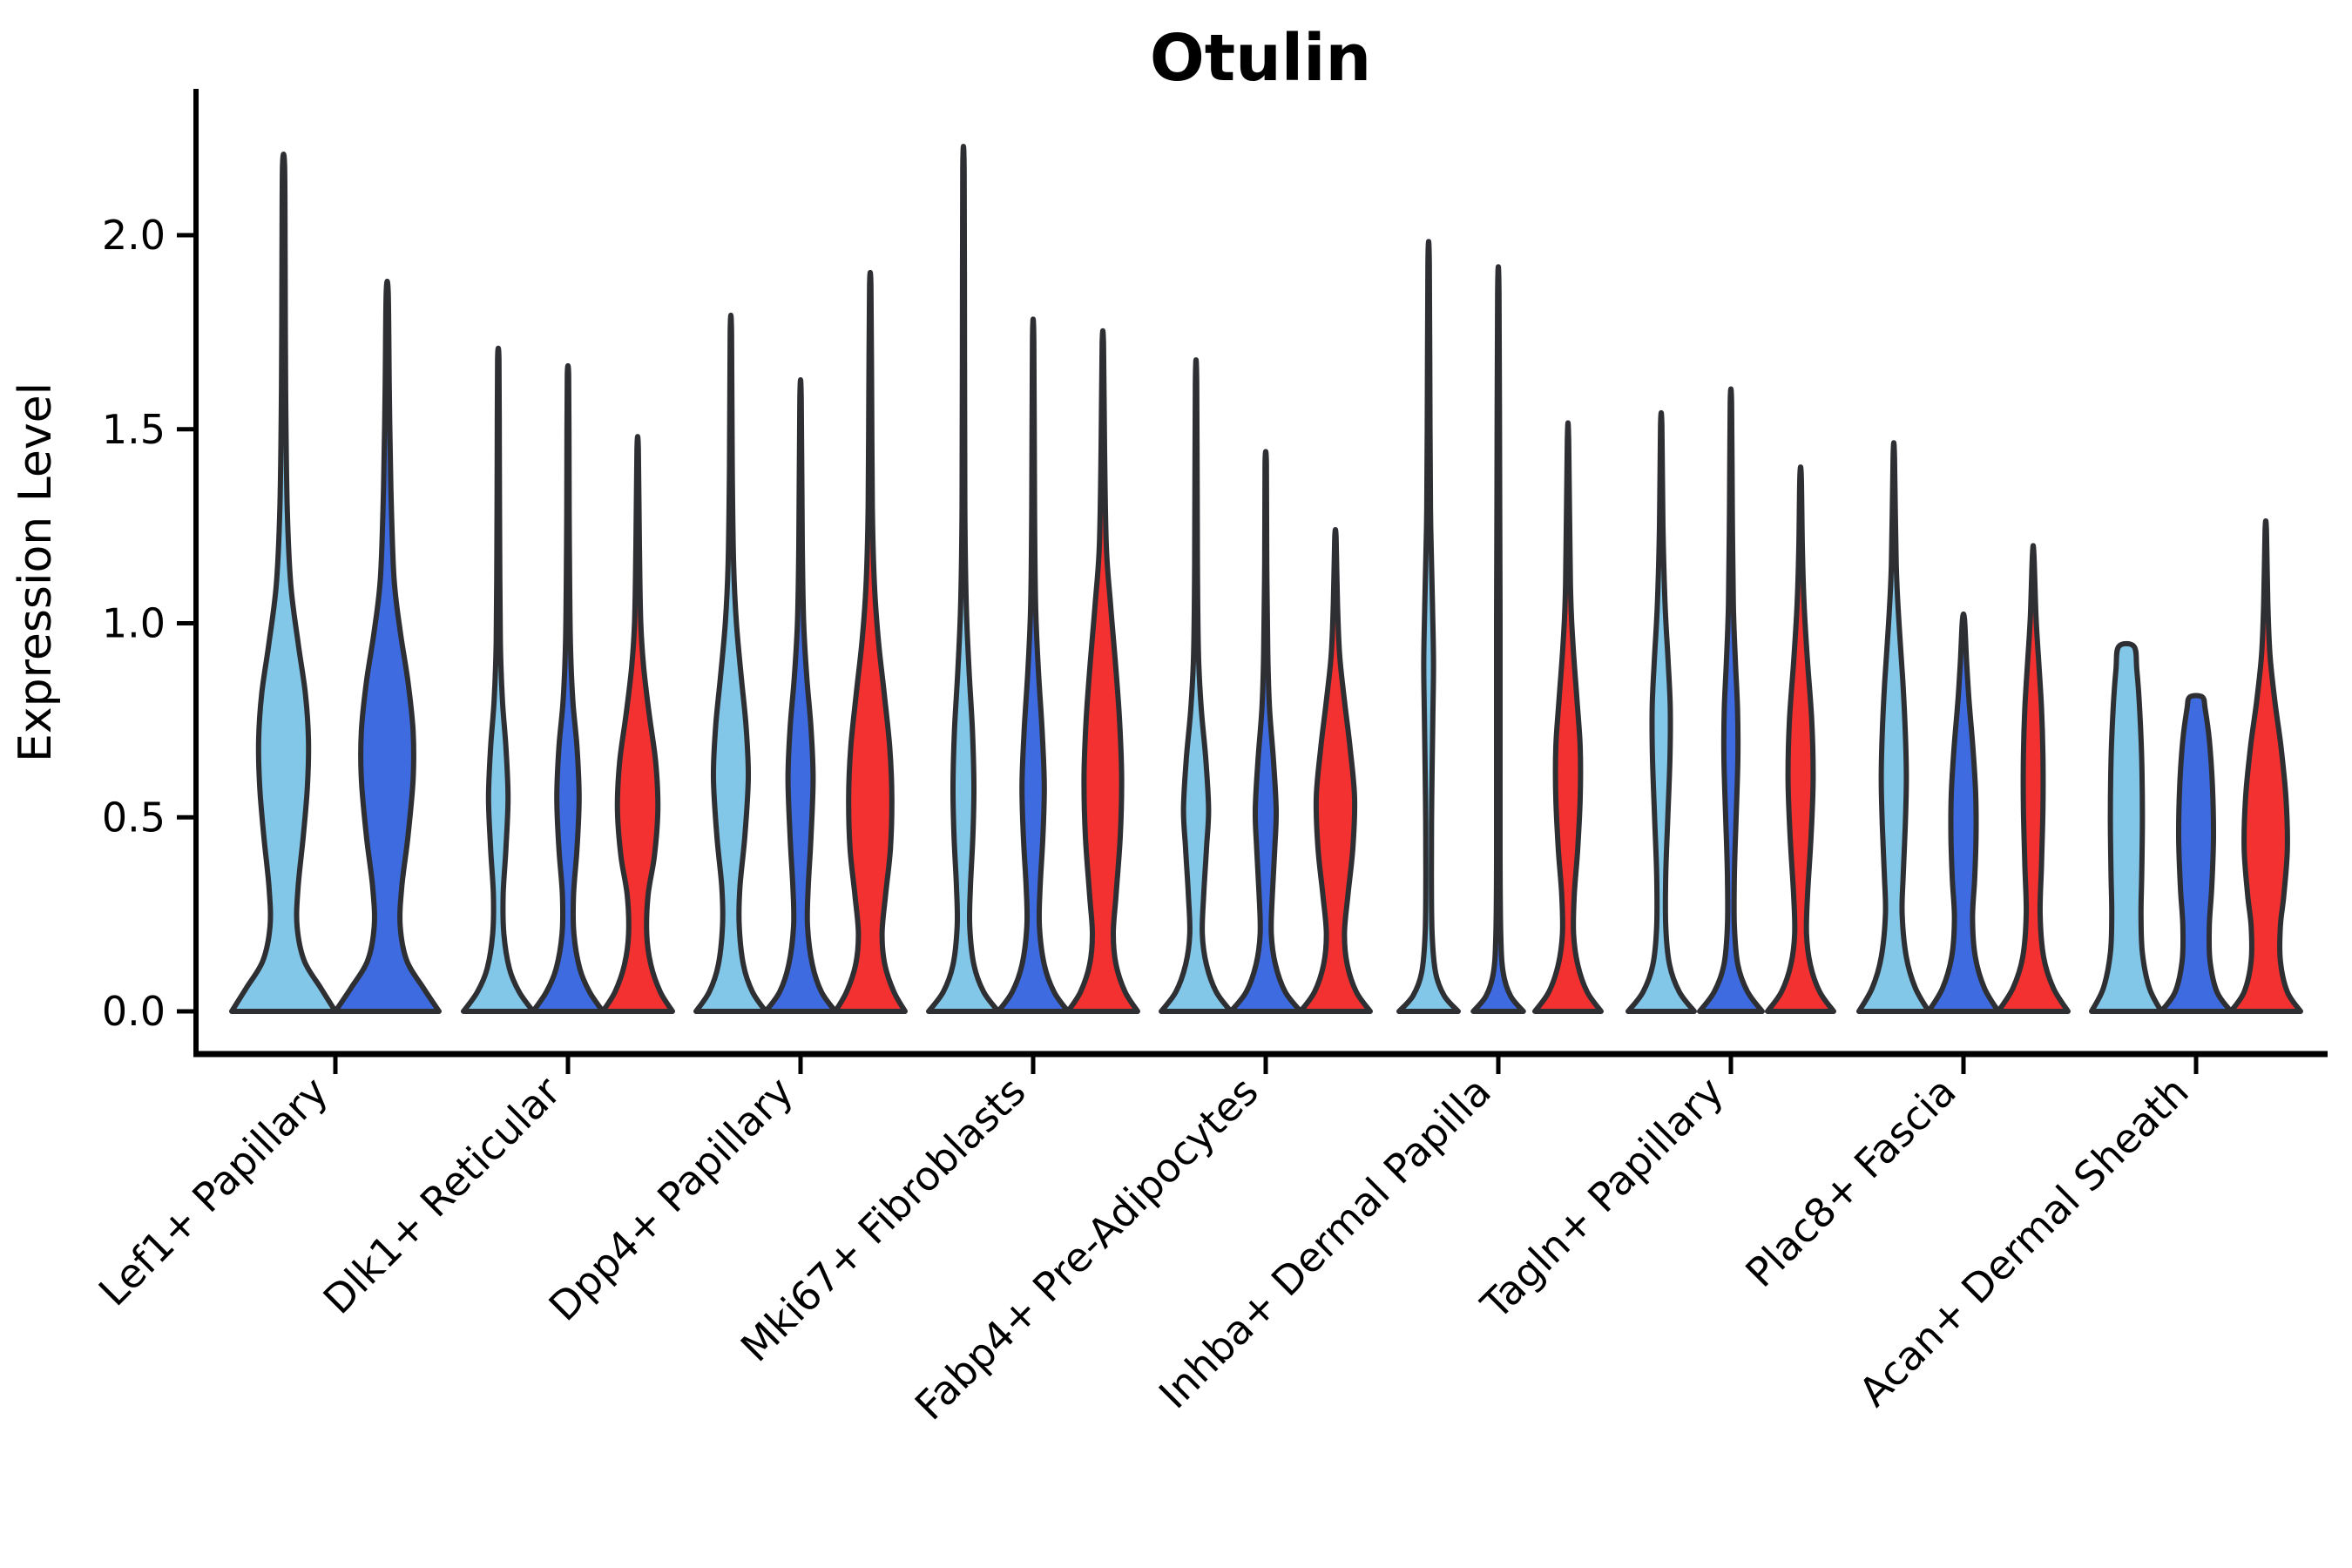 This screenshot has width=2352, height=1568. I want to click on violin-plac8-fascia-dark_blue, so click(1963, 812).